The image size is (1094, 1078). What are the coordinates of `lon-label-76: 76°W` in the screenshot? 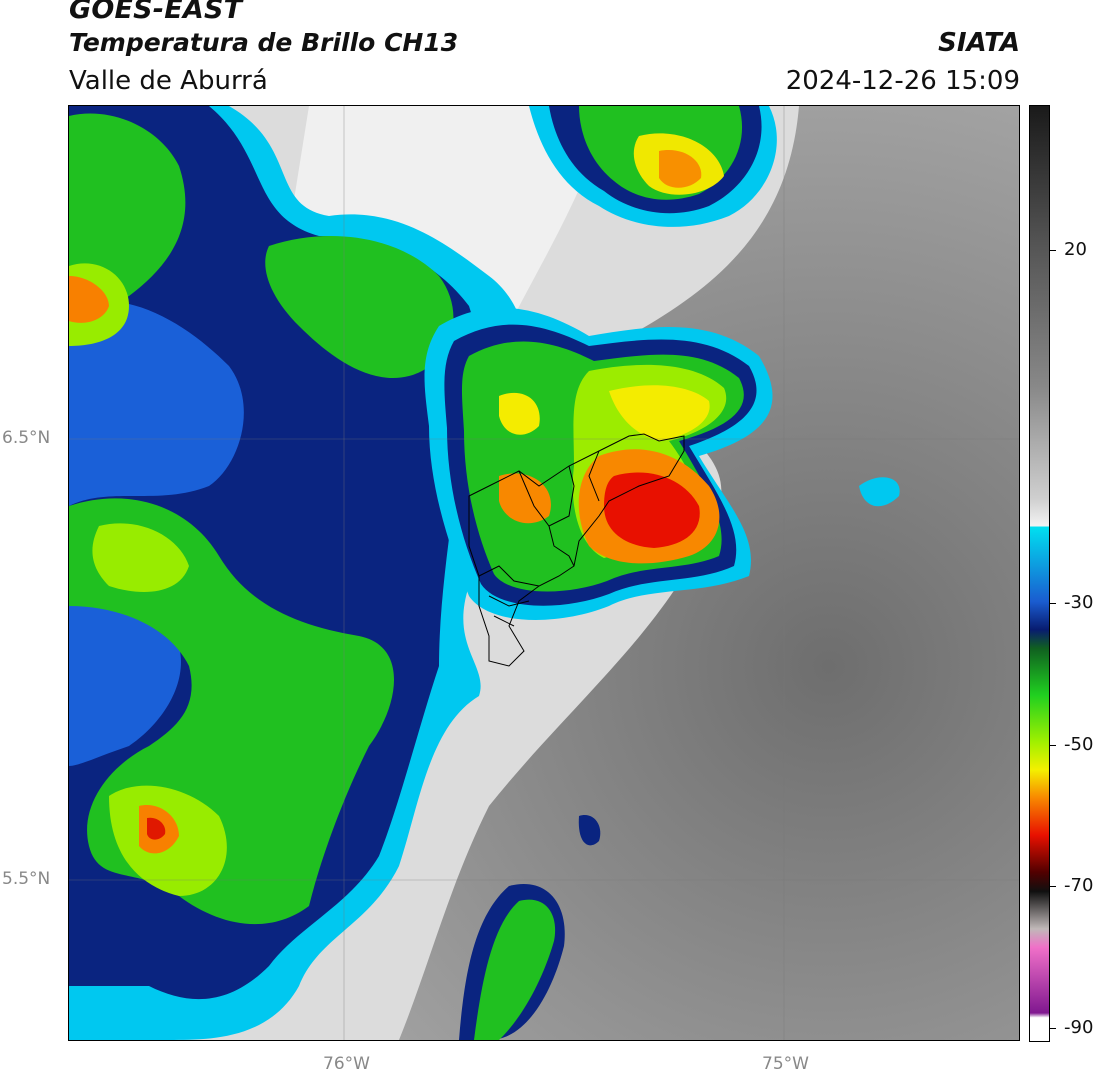 It's located at (346, 1064).